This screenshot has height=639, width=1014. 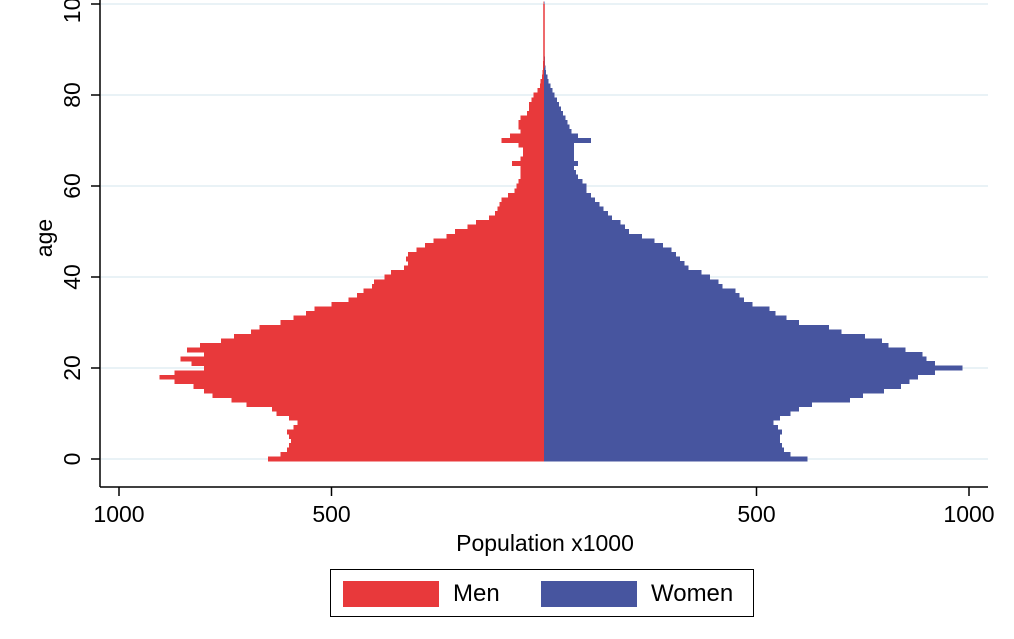 What do you see at coordinates (72, 459) in the screenshot?
I see `y-tick-label: 0` at bounding box center [72, 459].